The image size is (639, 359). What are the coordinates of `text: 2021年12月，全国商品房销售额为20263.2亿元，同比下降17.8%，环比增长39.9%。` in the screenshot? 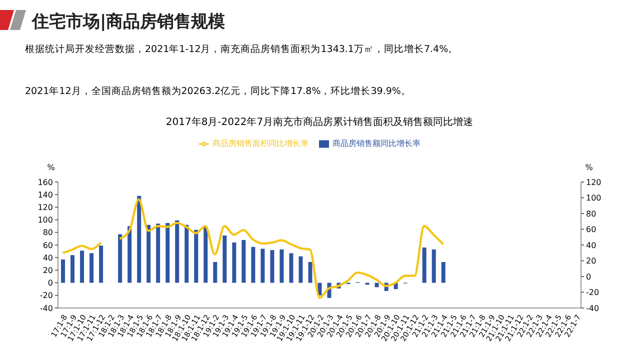 It's located at (218, 91).